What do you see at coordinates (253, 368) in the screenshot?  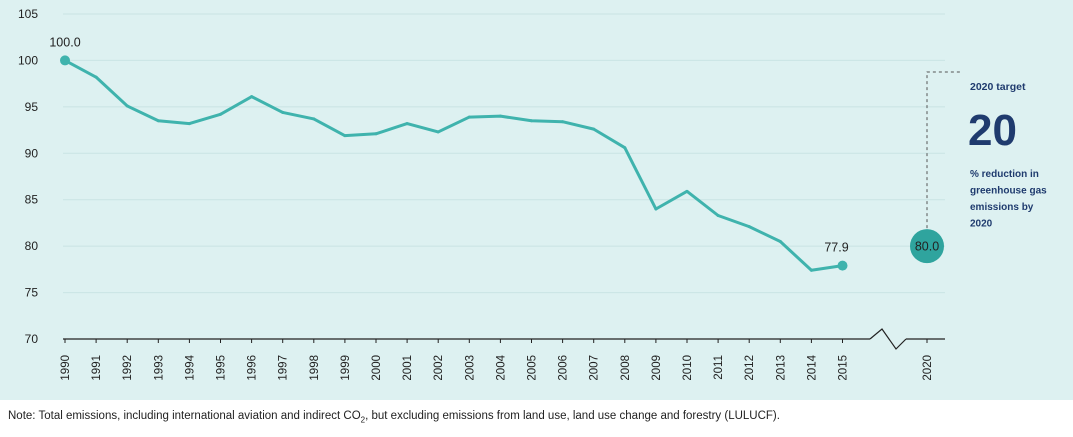 I see `x-tick-label: 1996` at bounding box center [253, 368].